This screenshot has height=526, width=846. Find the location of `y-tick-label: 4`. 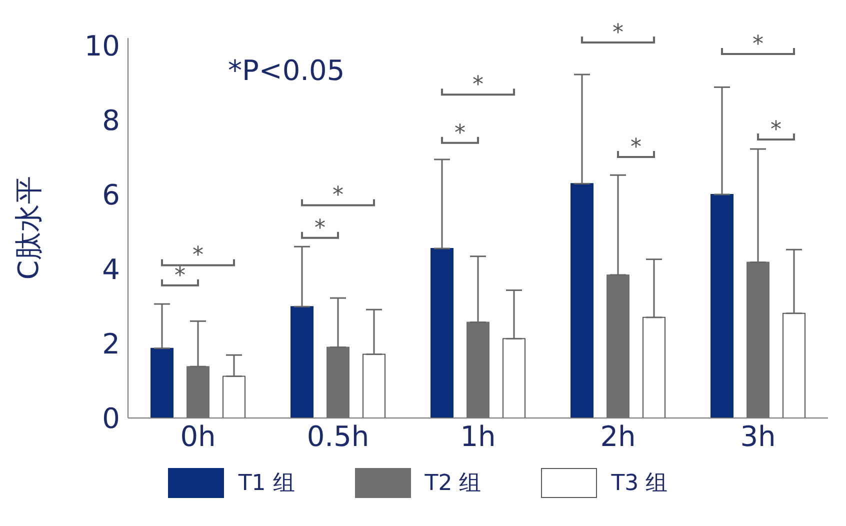

y-tick-label: 4 is located at coordinates (111, 269).